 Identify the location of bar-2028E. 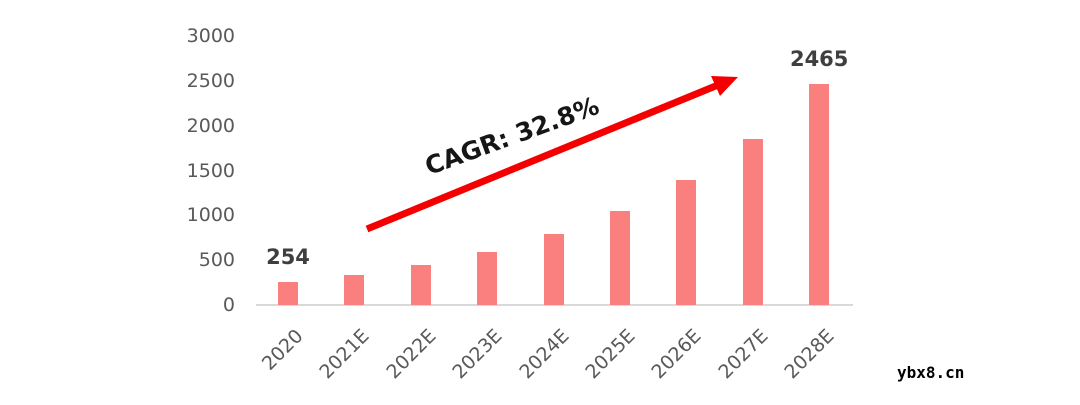
(819, 194).